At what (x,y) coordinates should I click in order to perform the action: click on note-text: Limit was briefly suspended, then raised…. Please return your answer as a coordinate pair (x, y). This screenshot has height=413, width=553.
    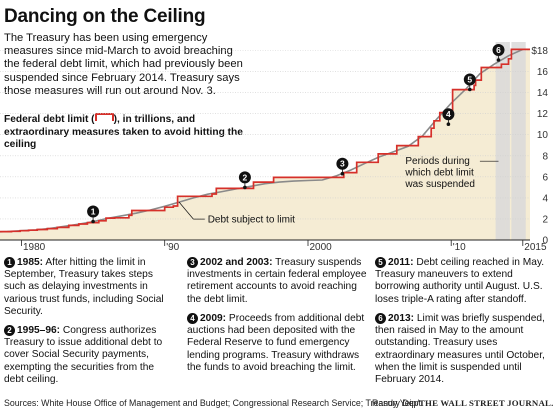
    Looking at the image, I should click on (460, 349).